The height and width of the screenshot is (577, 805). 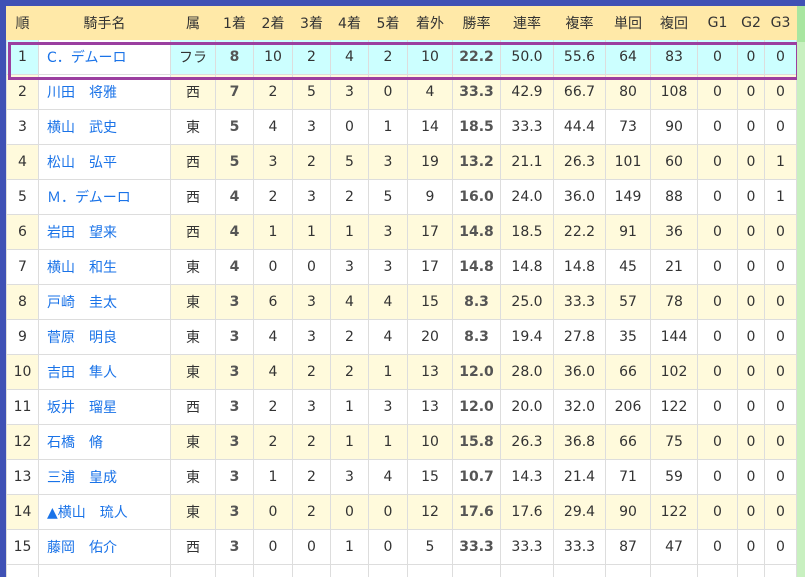 What do you see at coordinates (104, 232) in the screenshot?
I see `jockey-name-link: 岩田 望来` at bounding box center [104, 232].